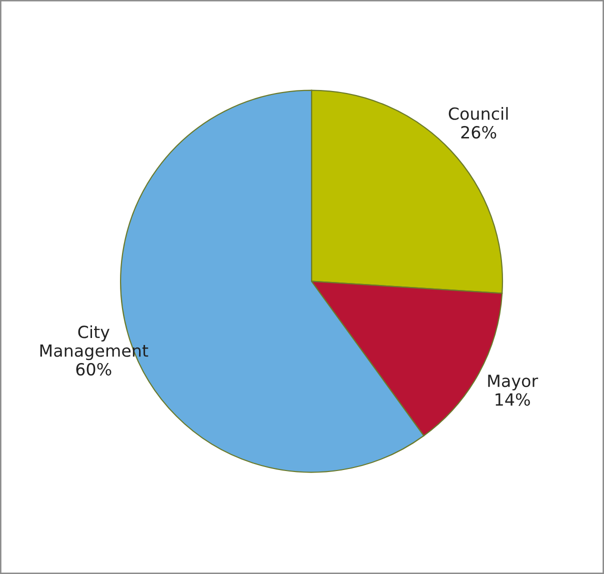 The width and height of the screenshot is (604, 574). I want to click on data-label: 14%, so click(513, 399).